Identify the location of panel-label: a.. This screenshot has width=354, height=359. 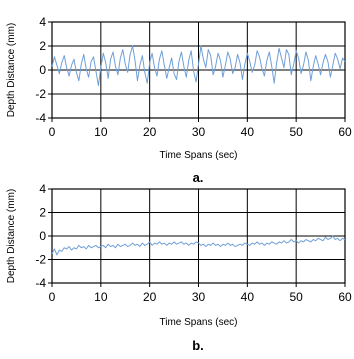
(198, 177).